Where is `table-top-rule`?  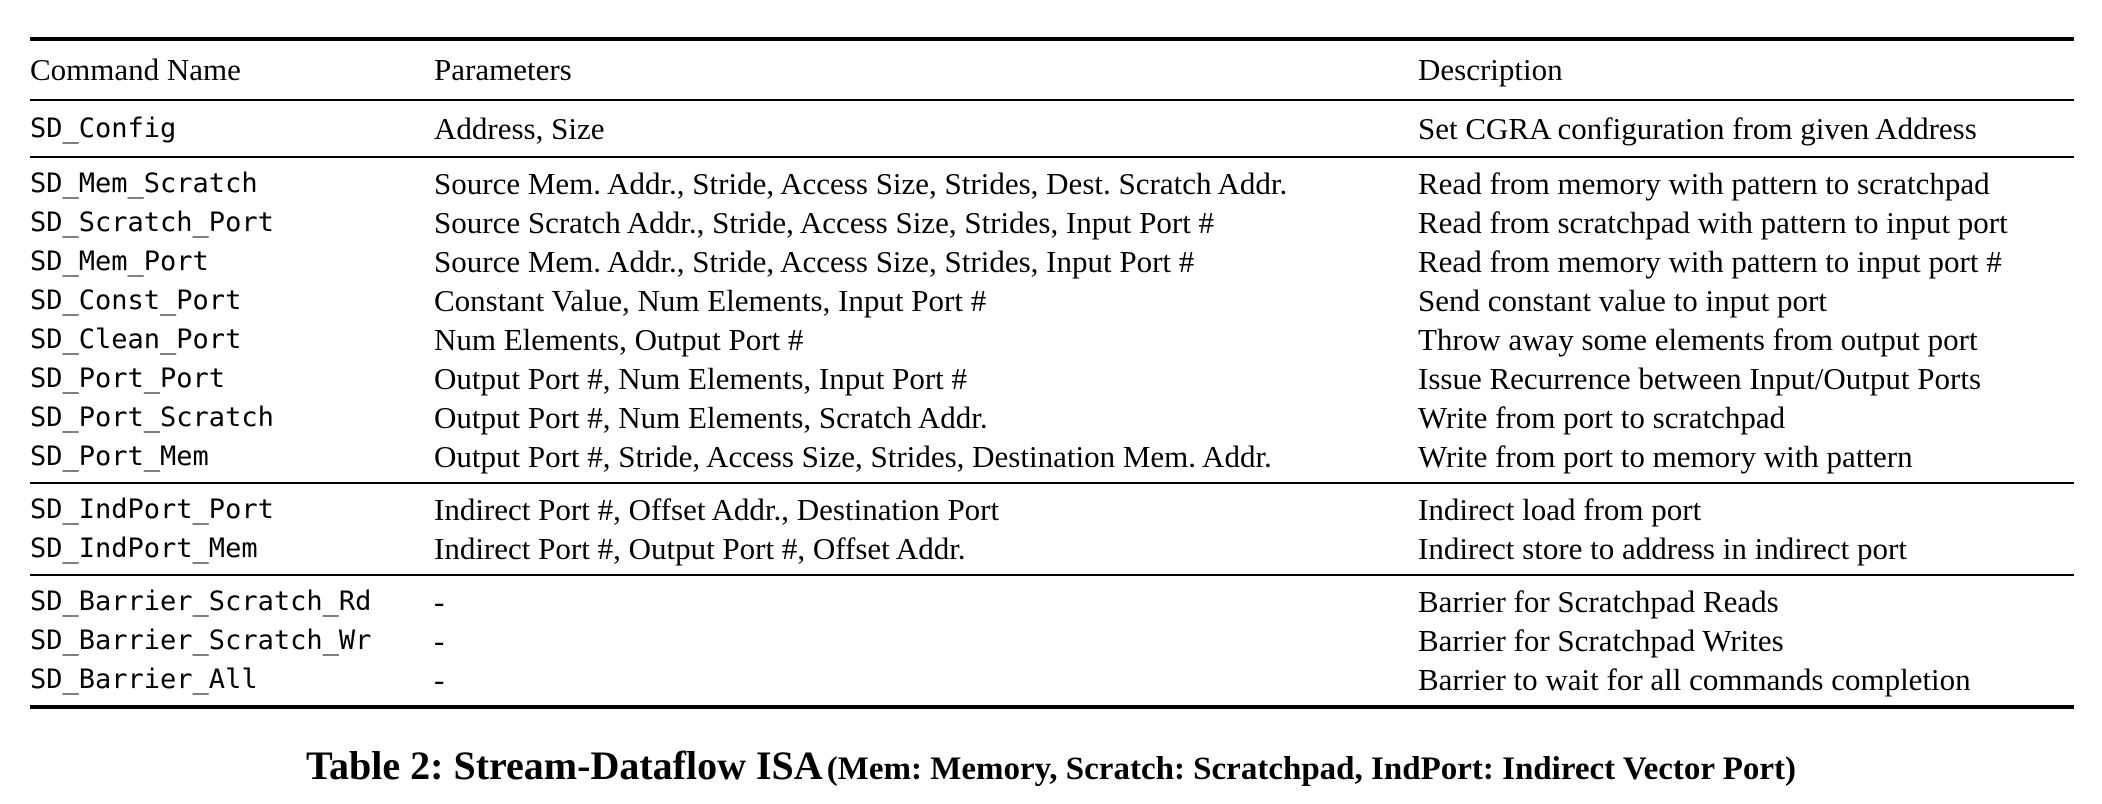 table-top-rule is located at coordinates (1052, 39).